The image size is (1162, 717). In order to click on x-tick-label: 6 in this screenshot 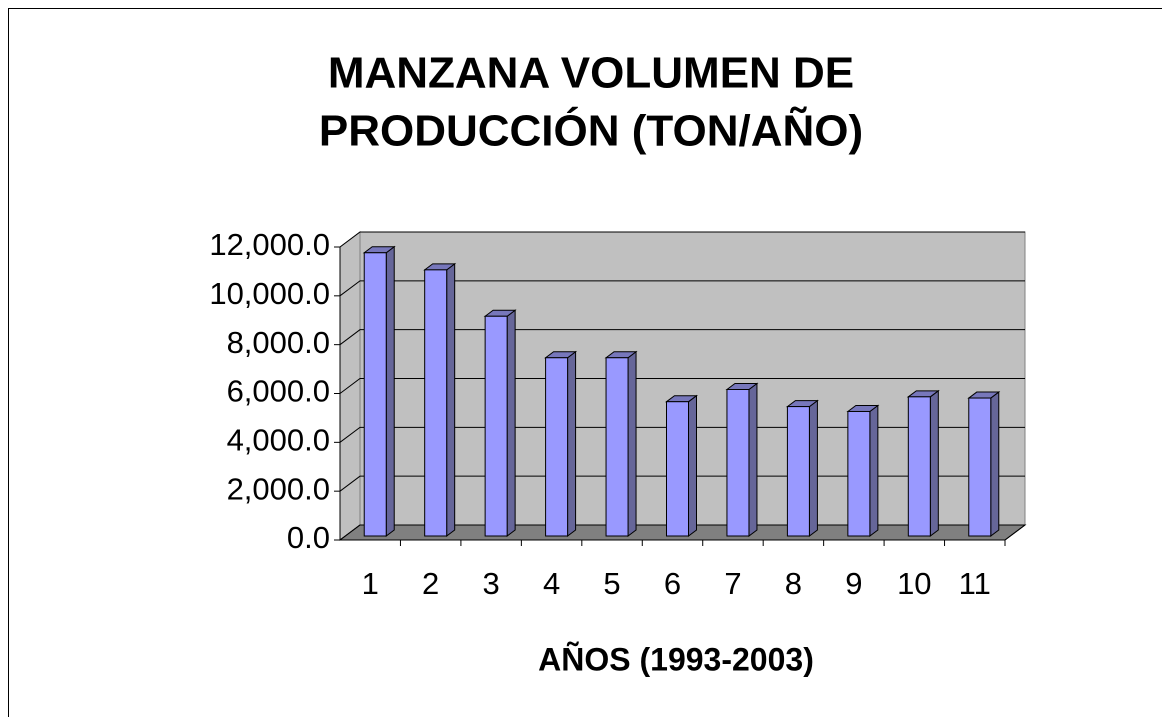, I will do `click(672, 583)`.